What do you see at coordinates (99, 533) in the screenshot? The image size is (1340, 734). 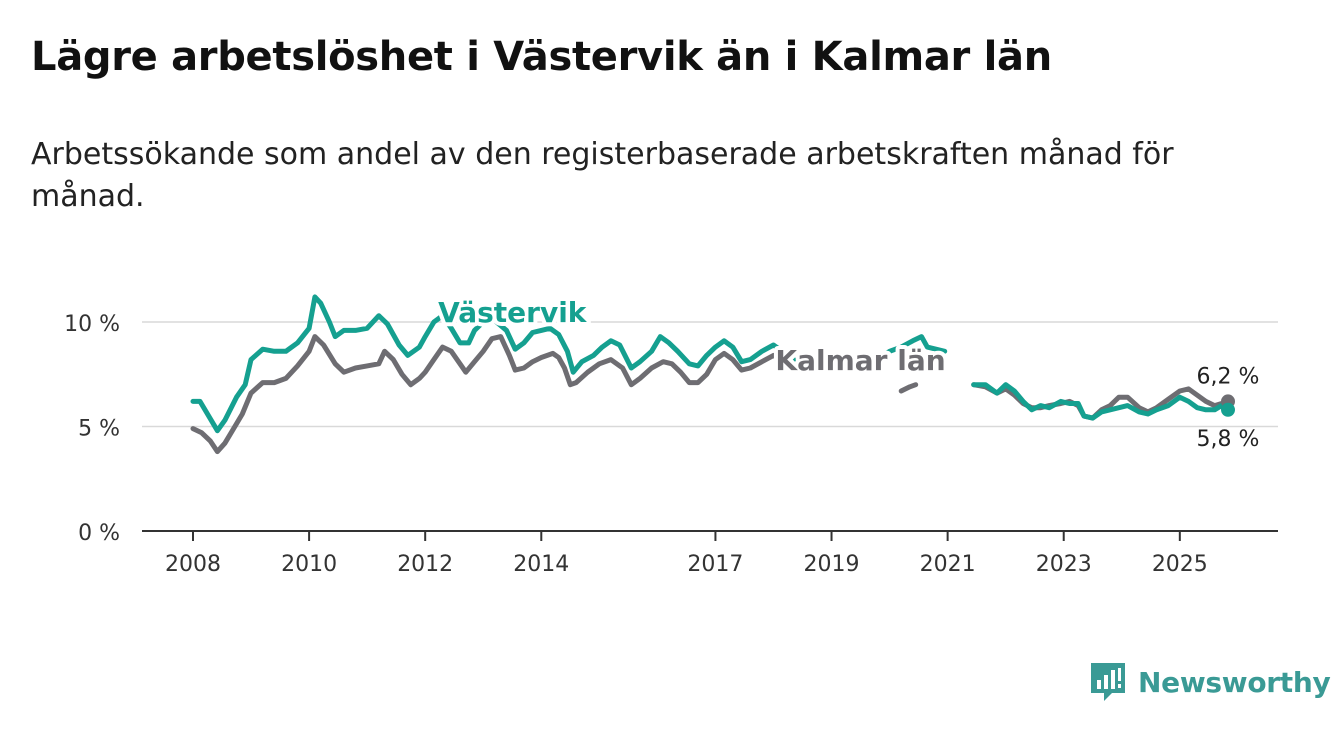 I see `y-tick-label: 0 %` at bounding box center [99, 533].